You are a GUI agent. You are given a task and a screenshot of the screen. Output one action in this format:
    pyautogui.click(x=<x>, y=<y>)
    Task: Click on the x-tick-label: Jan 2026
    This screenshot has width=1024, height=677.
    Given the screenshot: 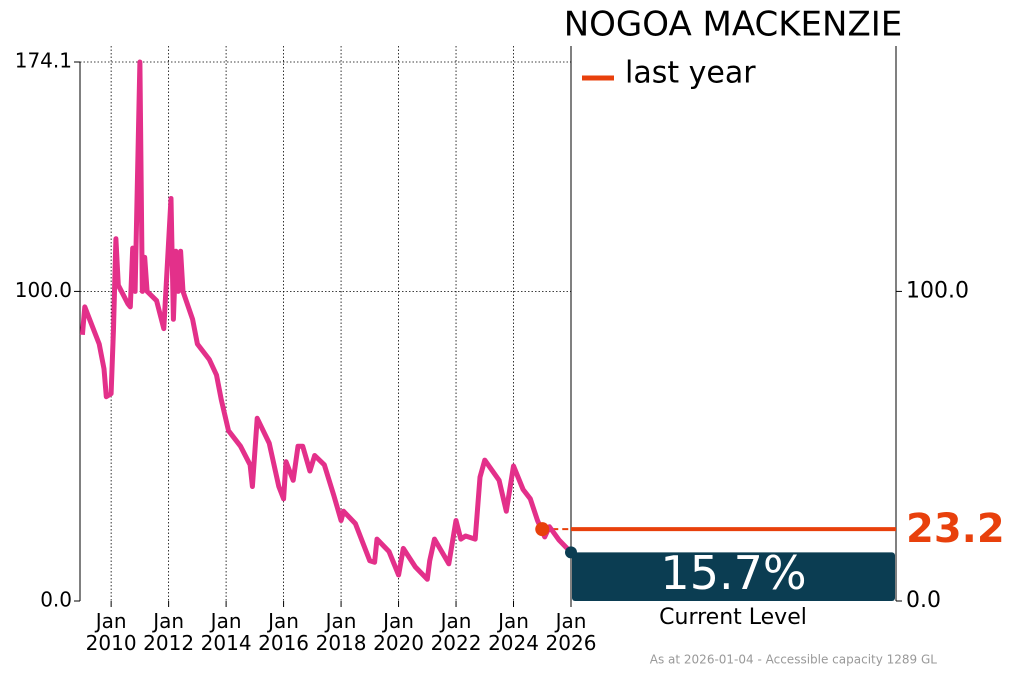 What is the action you would take?
    pyautogui.click(x=571, y=632)
    